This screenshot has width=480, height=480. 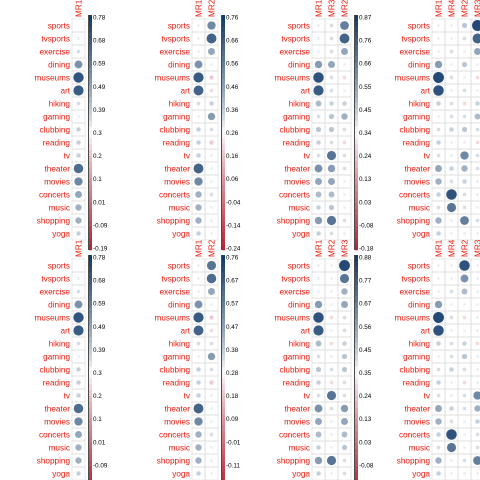 I want to click on row-label: hiking, so click(x=420, y=344).